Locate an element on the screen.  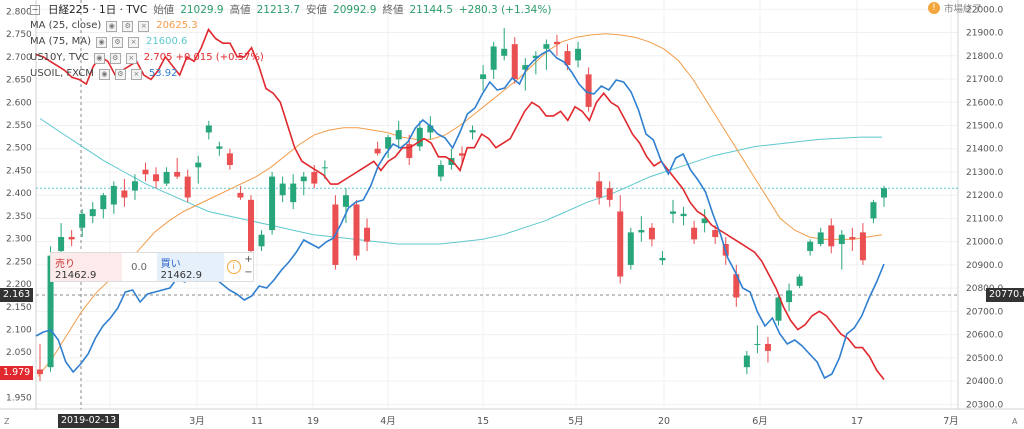
x-tick-label: 20 is located at coordinates (664, 421).